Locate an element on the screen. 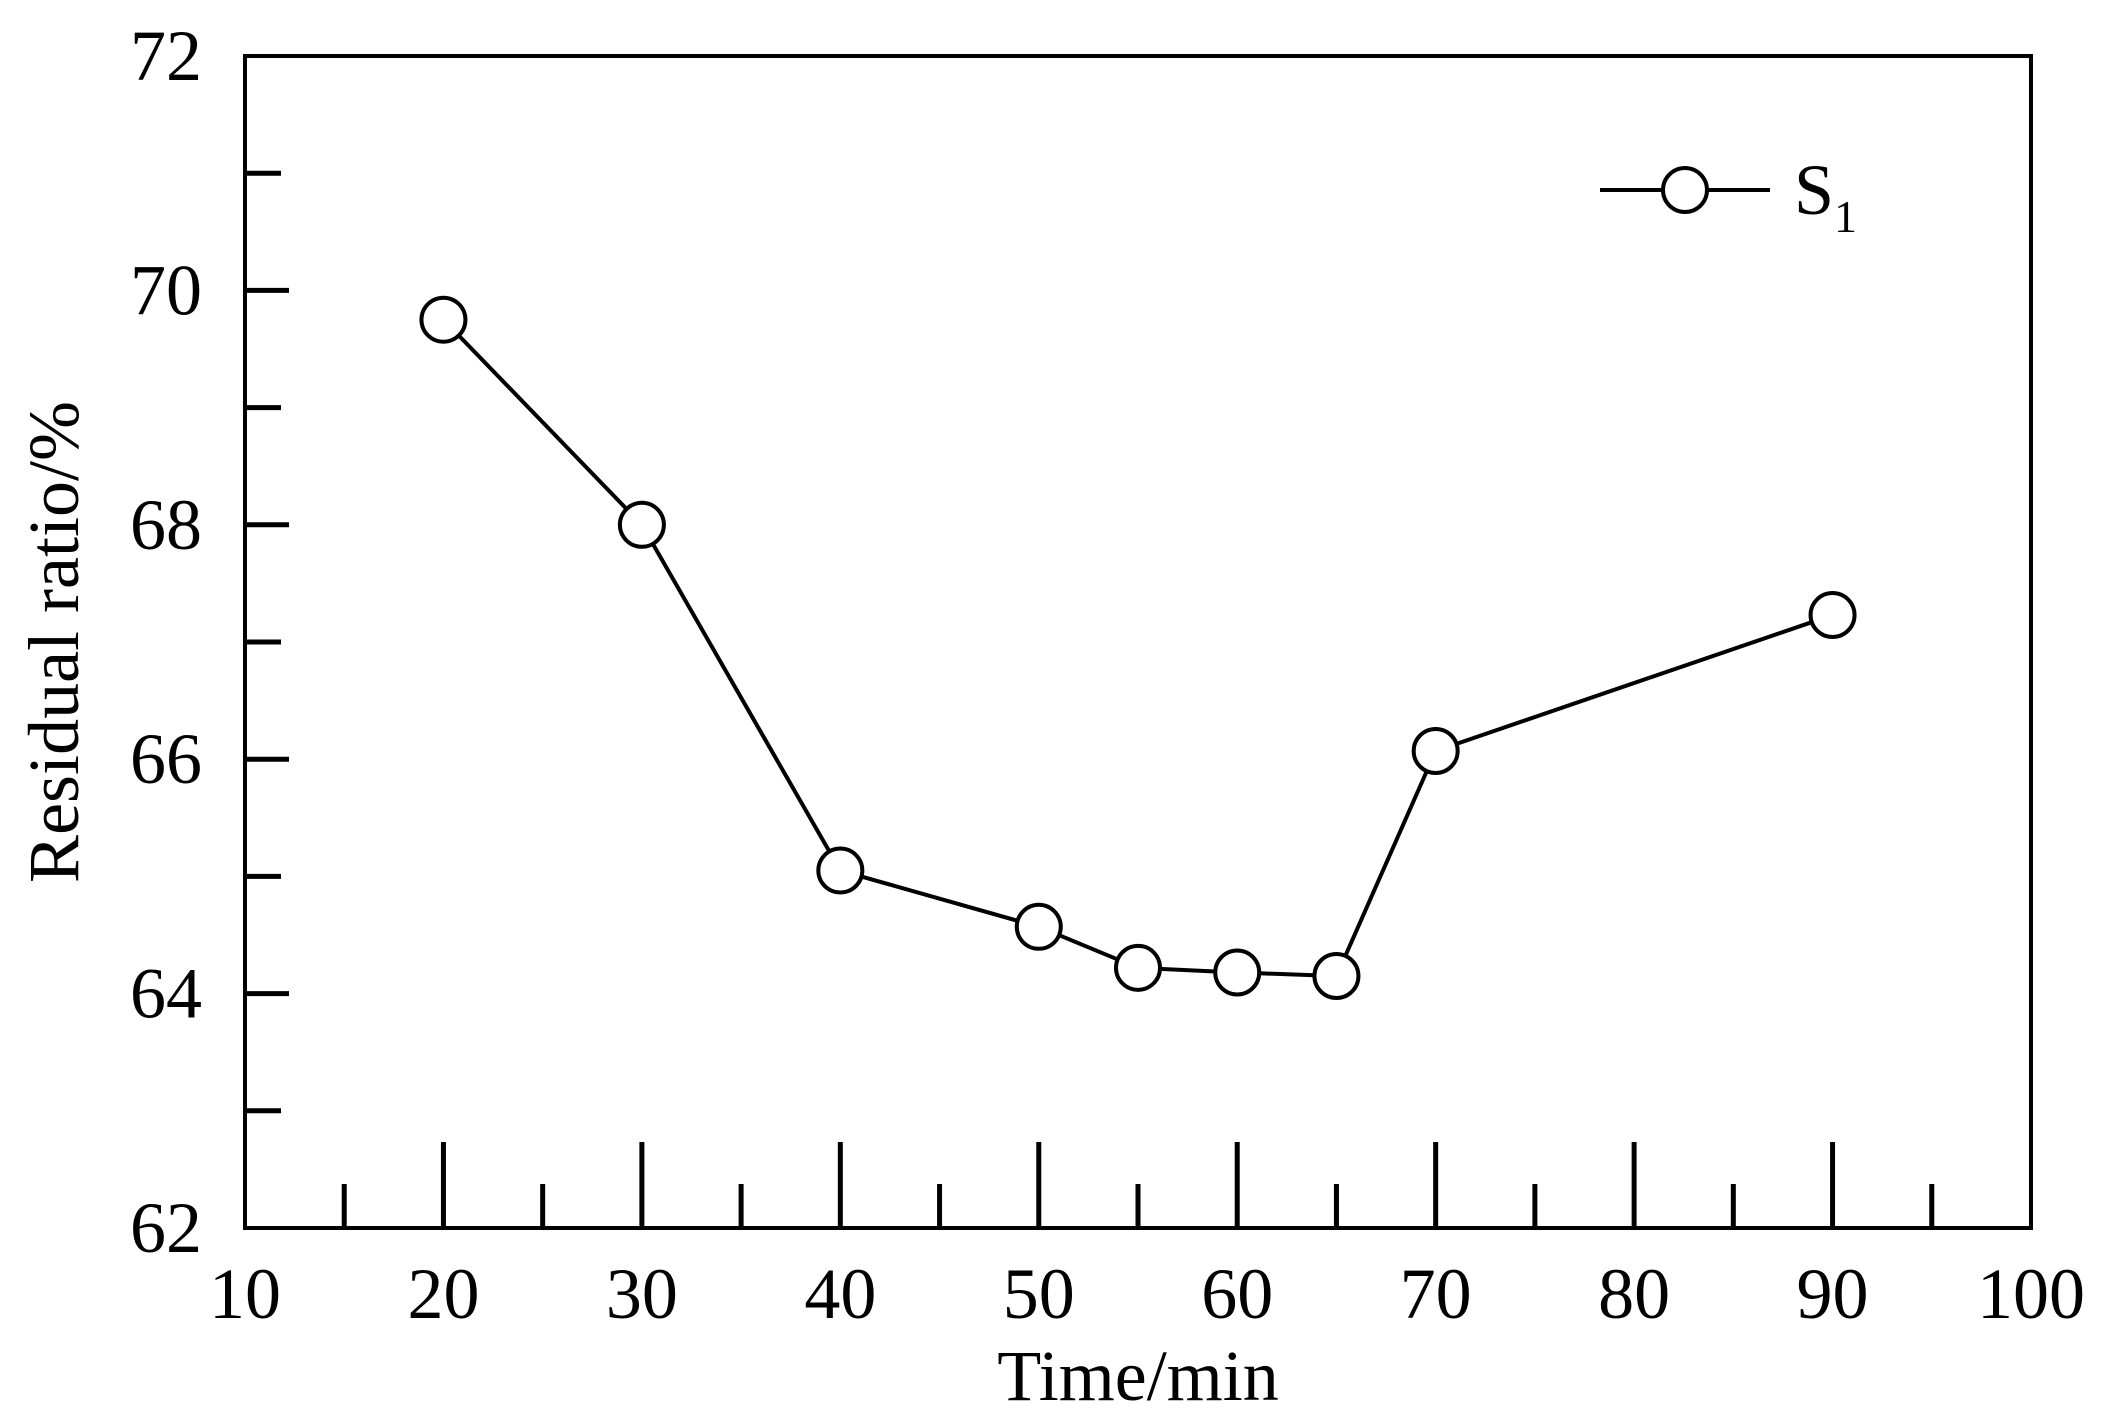 The height and width of the screenshot is (1416, 2106). y-tick-label: 64 is located at coordinates (166, 994).